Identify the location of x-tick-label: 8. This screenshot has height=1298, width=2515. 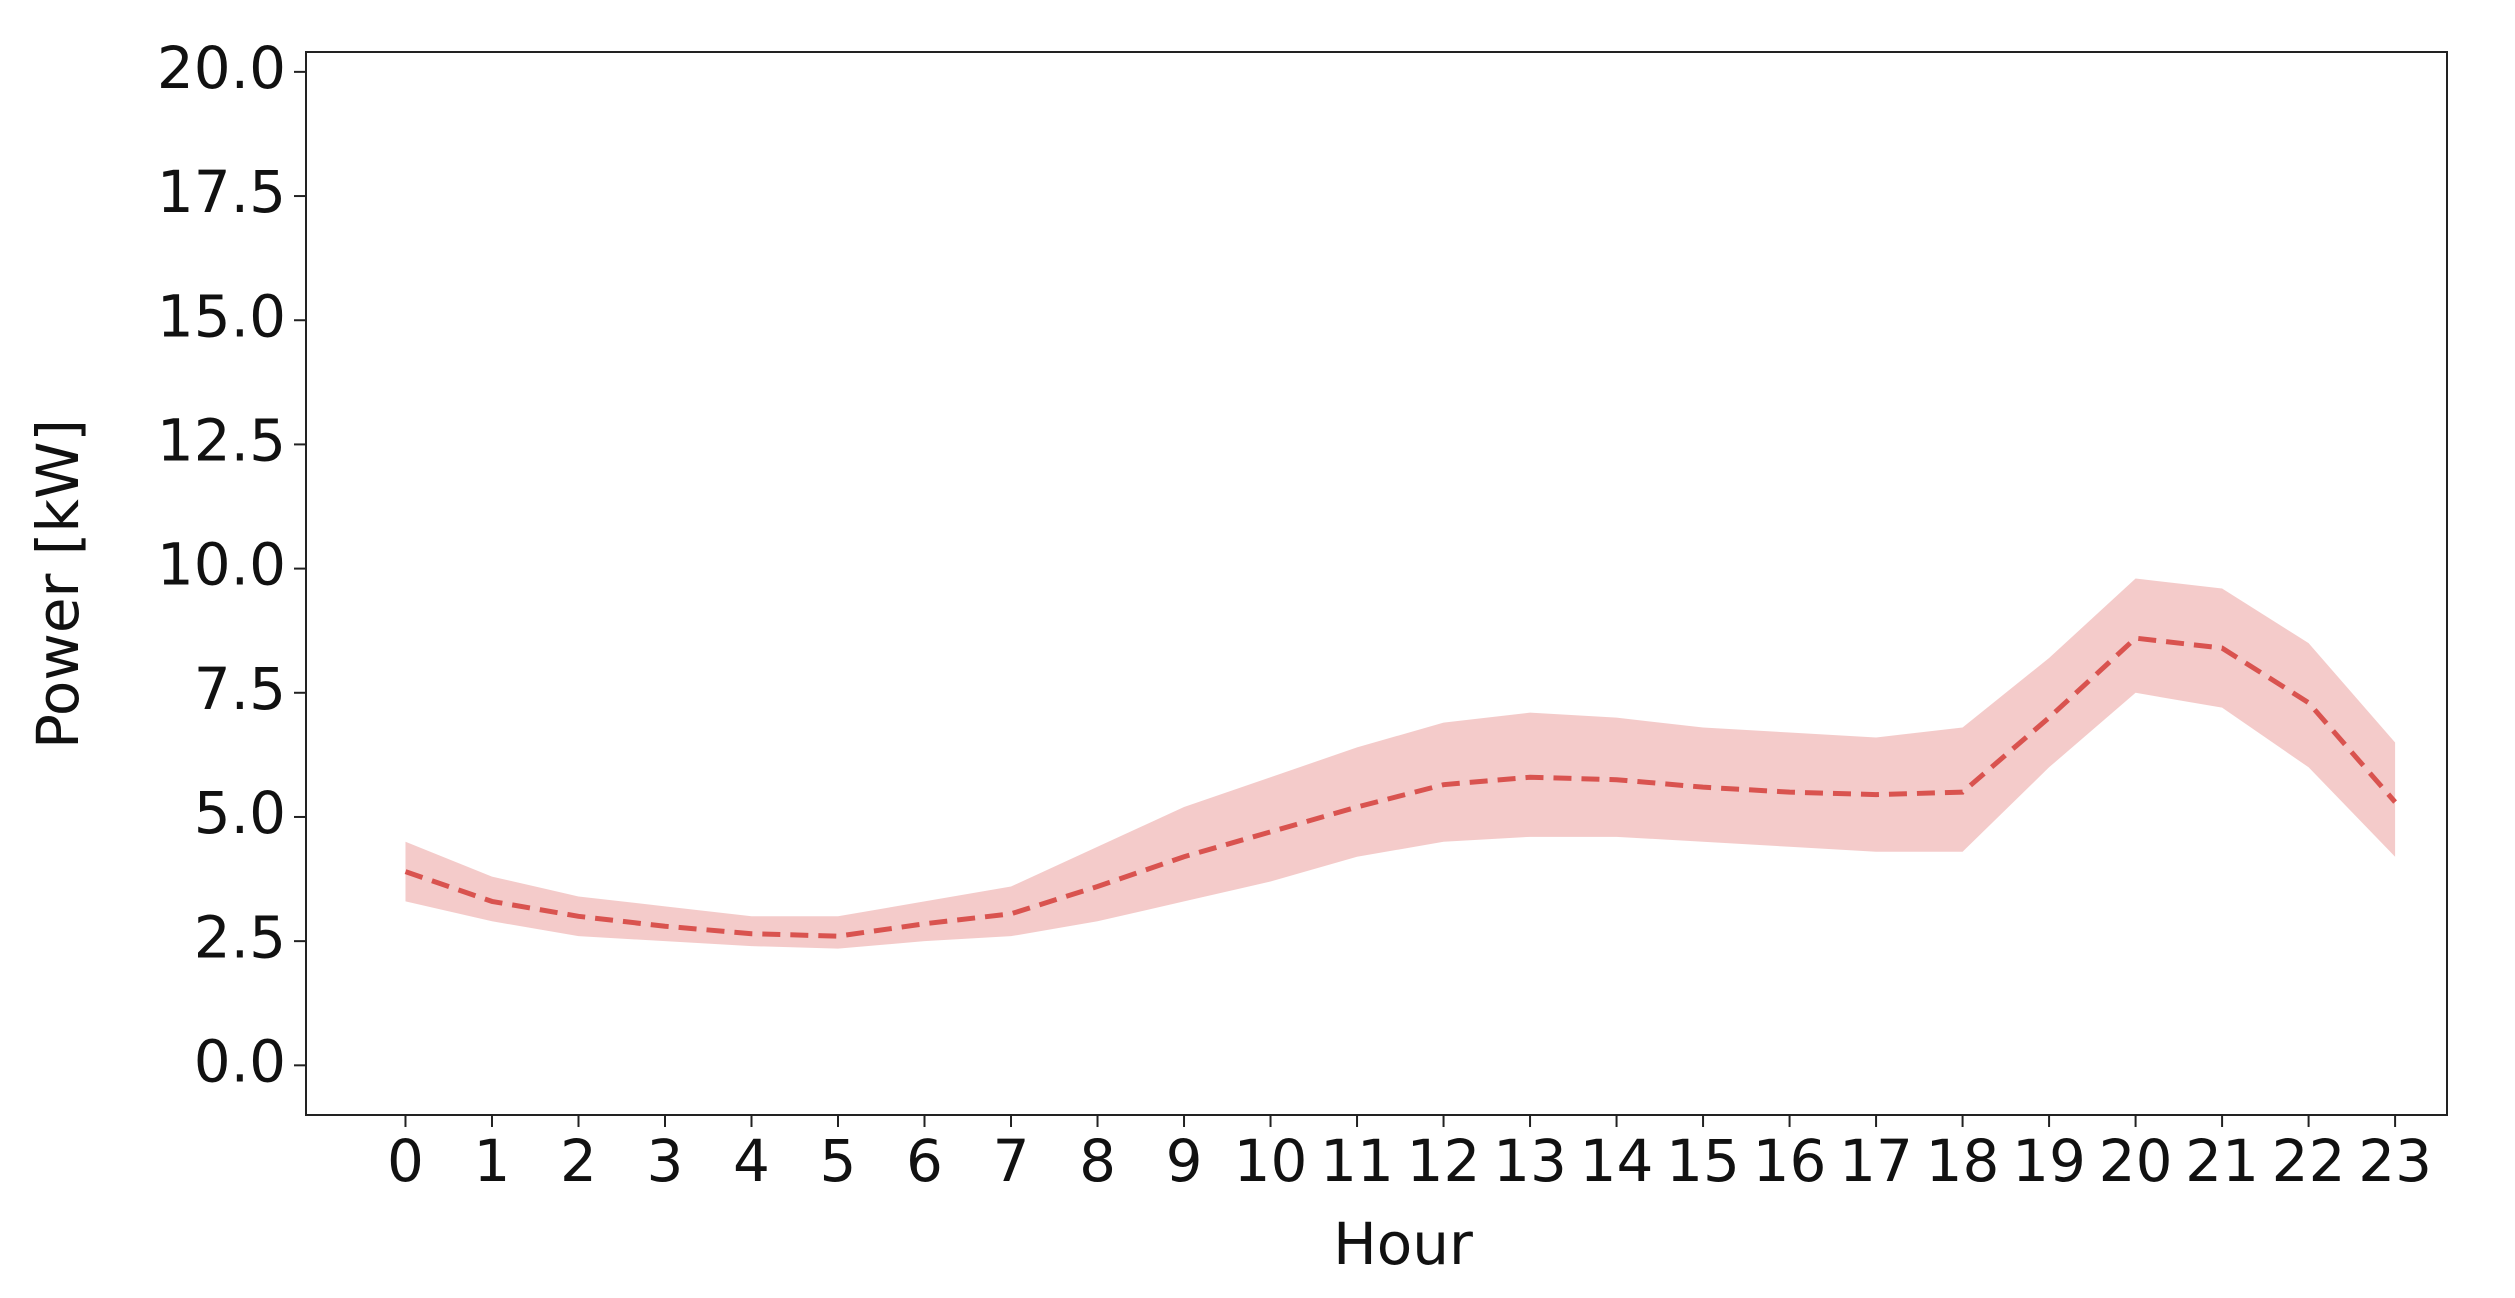
(1097, 1161).